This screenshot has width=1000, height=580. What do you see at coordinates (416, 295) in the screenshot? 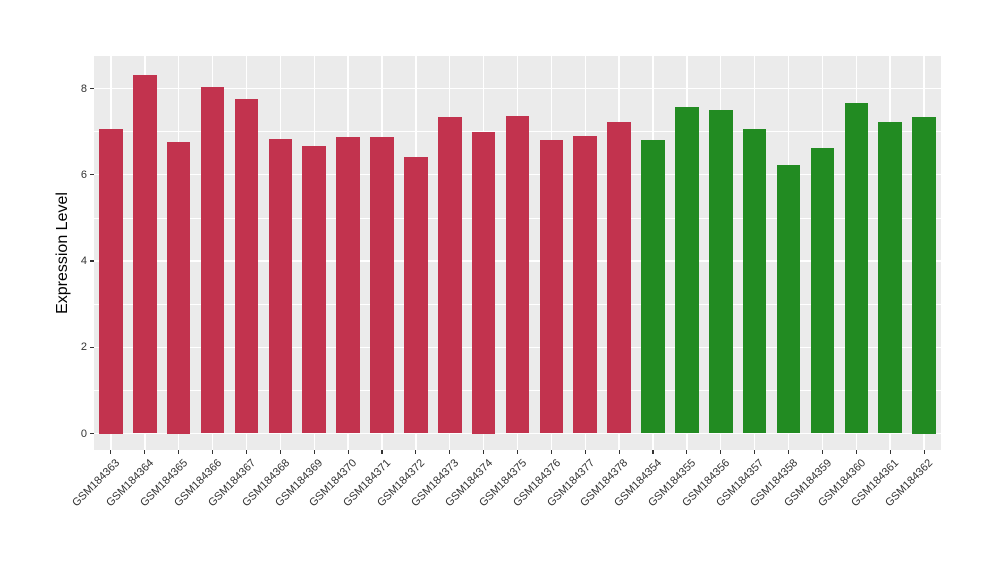
I see `bar-GSM184372` at bounding box center [416, 295].